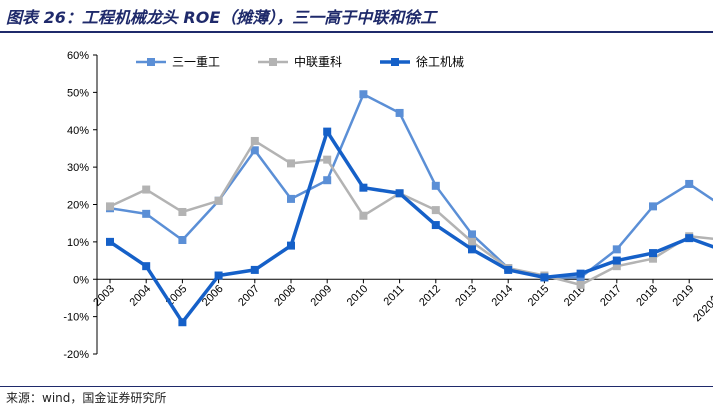 The image size is (713, 407). What do you see at coordinates (440, 61) in the screenshot?
I see `legend-label: 徐工机械` at bounding box center [440, 61].